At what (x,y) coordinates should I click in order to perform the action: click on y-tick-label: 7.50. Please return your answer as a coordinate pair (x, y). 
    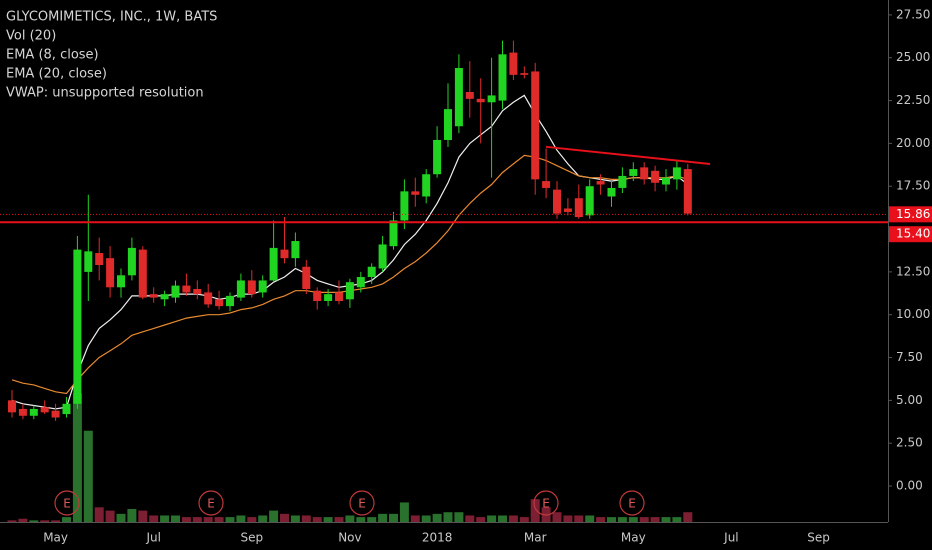
    Looking at the image, I should click on (909, 357).